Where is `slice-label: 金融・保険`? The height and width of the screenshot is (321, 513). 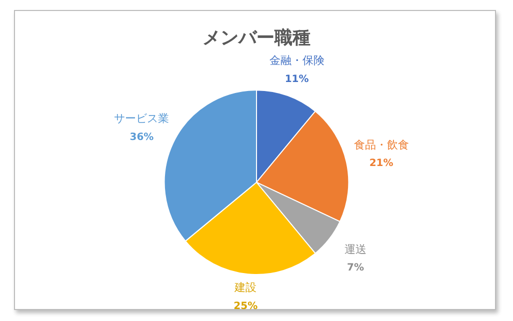 slice-label: 金融・保険 is located at coordinates (296, 61).